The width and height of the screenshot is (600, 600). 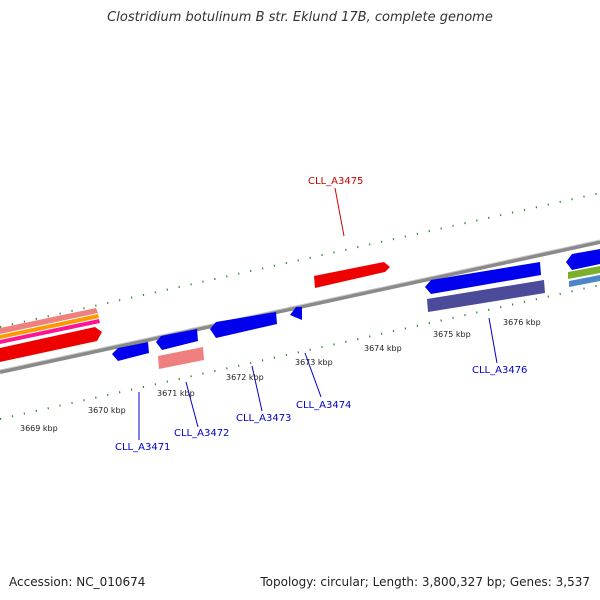 I want to click on gene-arrow-forward, so click(x=51, y=344).